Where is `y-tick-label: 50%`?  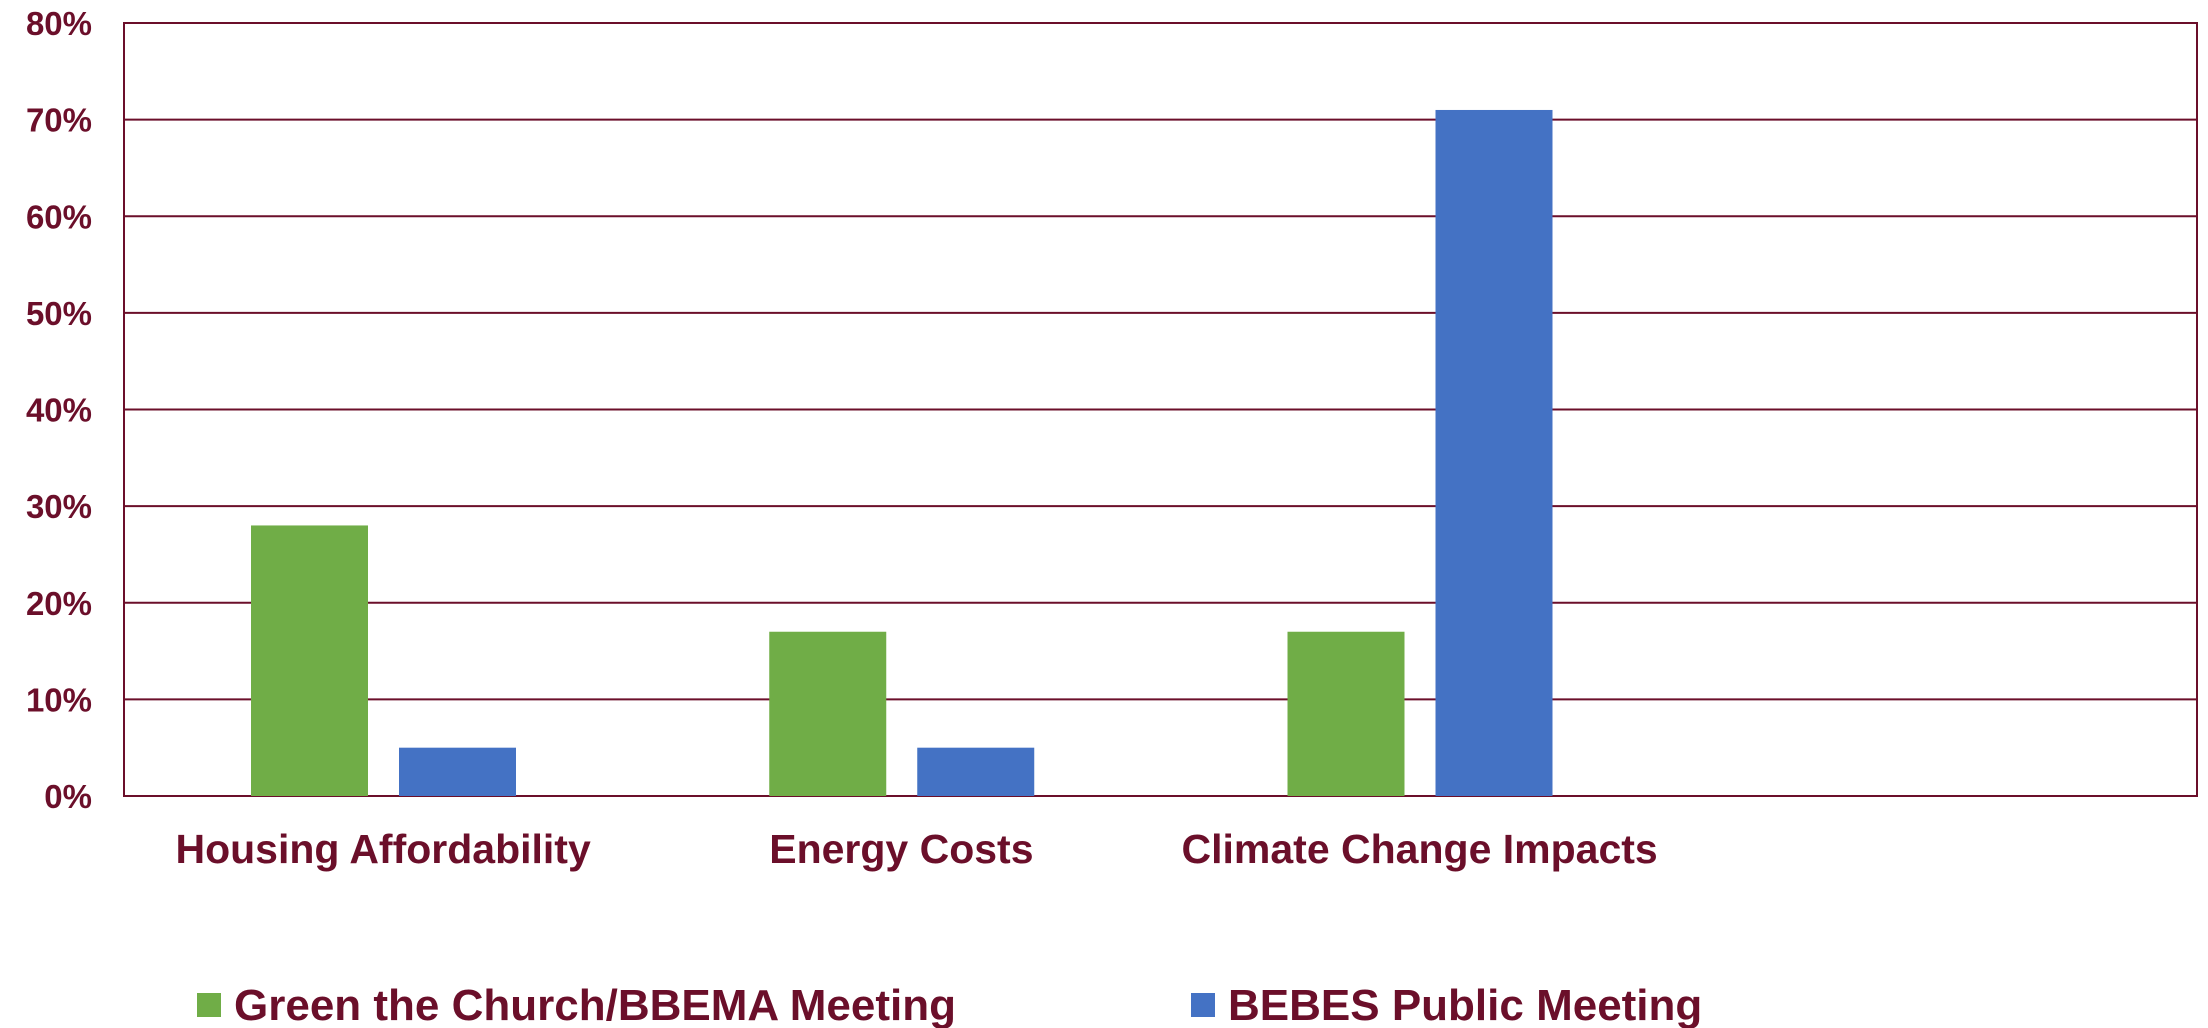 y-tick-label: 50% is located at coordinates (59, 313).